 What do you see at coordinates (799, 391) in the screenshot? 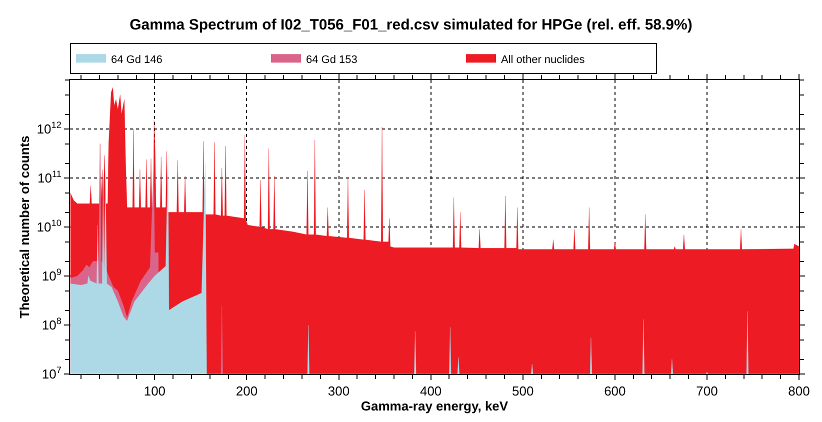
I see `x-tick-label: 800` at bounding box center [799, 391].